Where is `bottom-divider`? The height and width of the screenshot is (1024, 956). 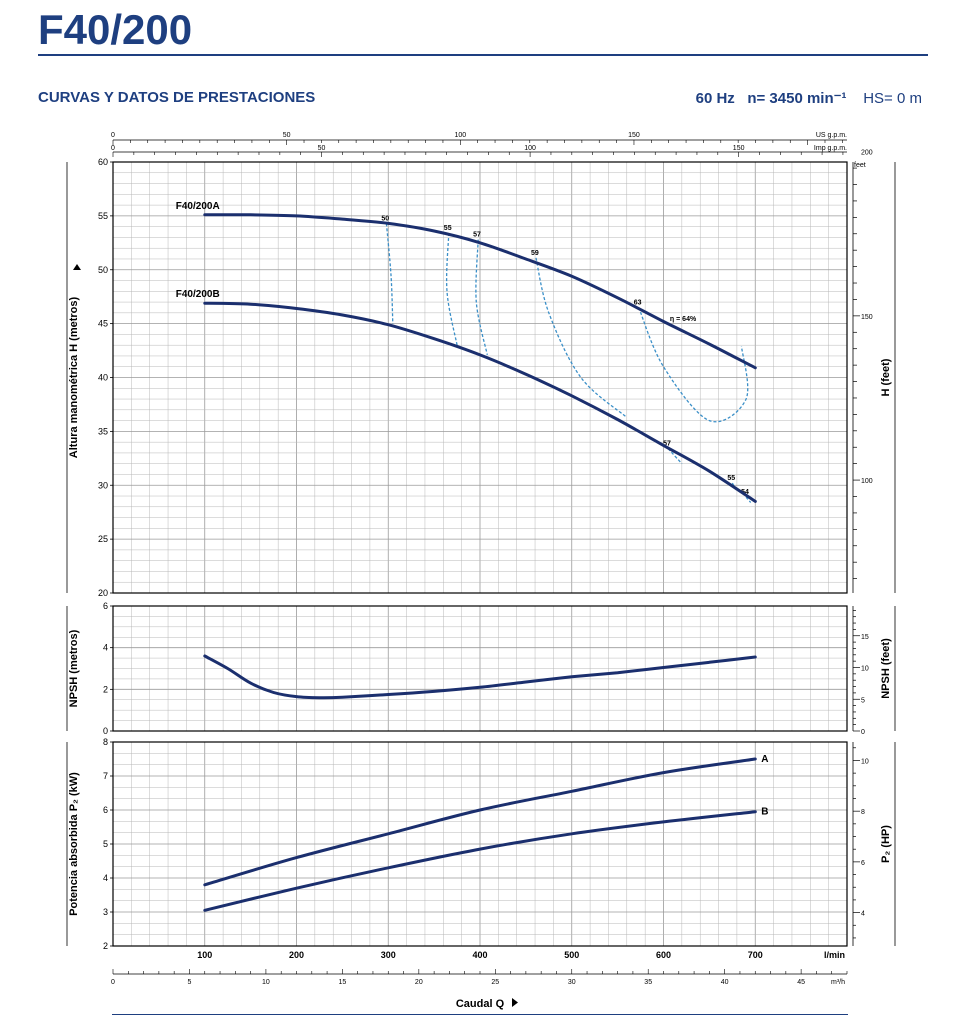 bottom-divider is located at coordinates (480, 1014).